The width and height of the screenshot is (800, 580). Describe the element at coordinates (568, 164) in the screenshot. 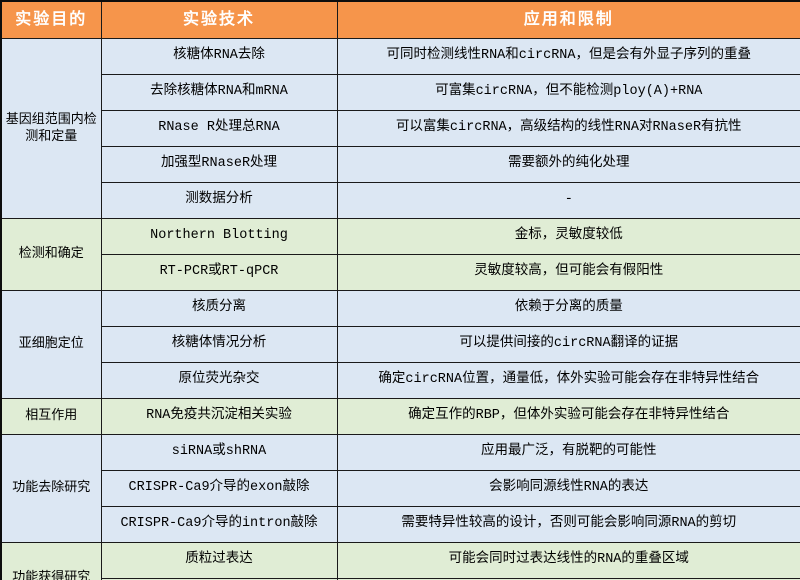

I see `note-cell: 需要额外的纯化处理` at that location.